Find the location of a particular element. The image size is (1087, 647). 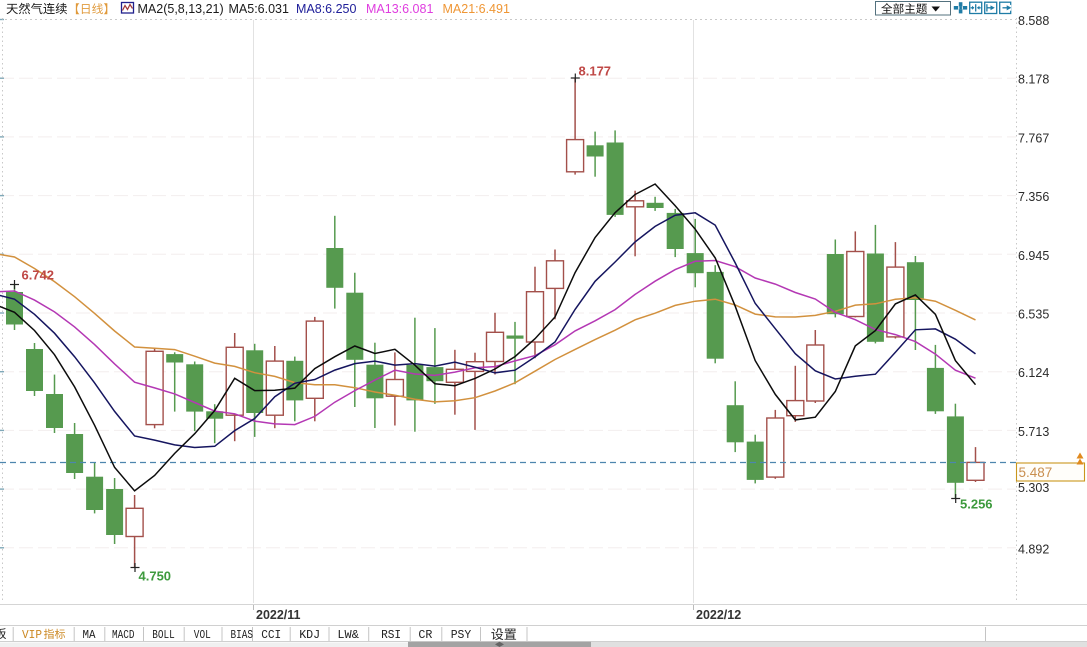

svg-text: 5.487 is located at coordinates (1036, 472).